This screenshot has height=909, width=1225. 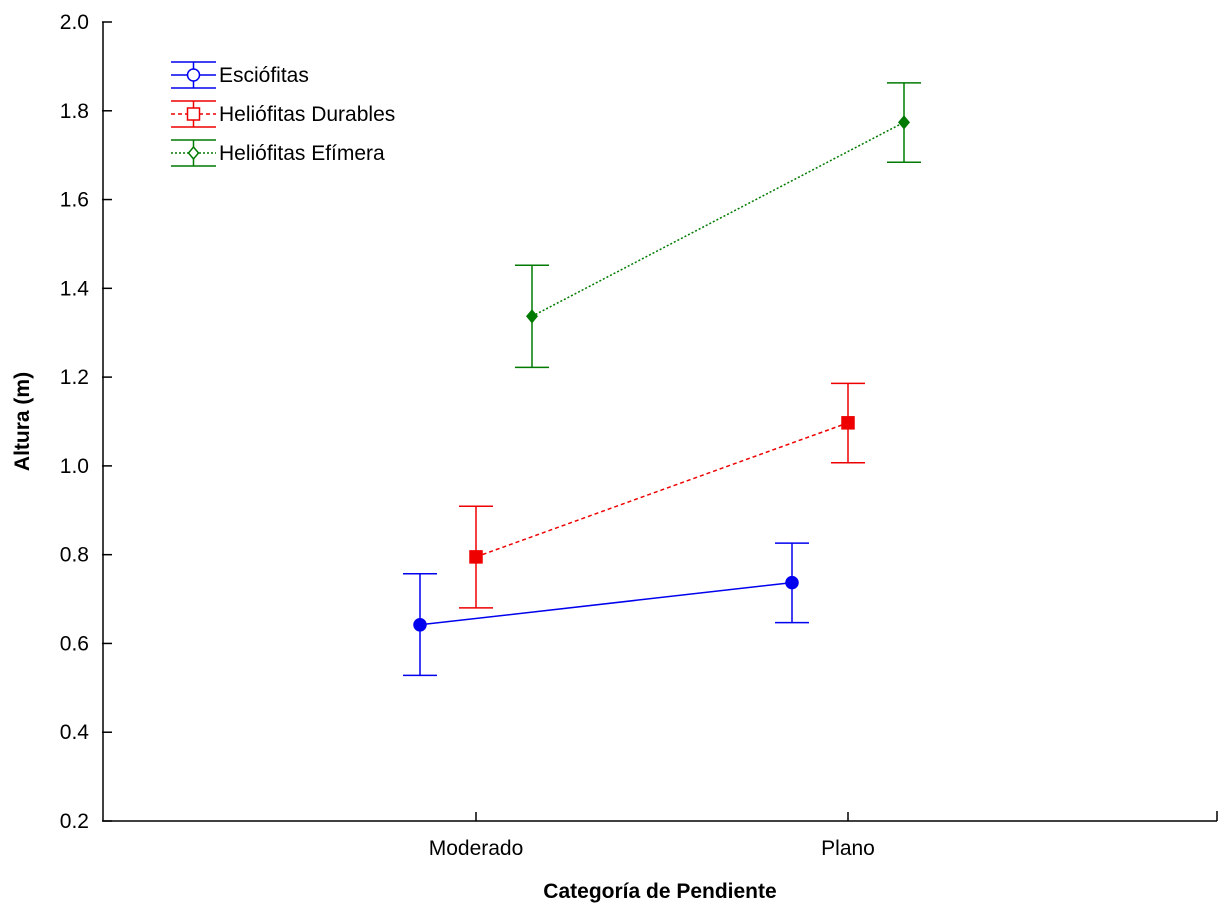 I want to click on legend-label: Heliófitas Efímera, so click(x=302, y=153).